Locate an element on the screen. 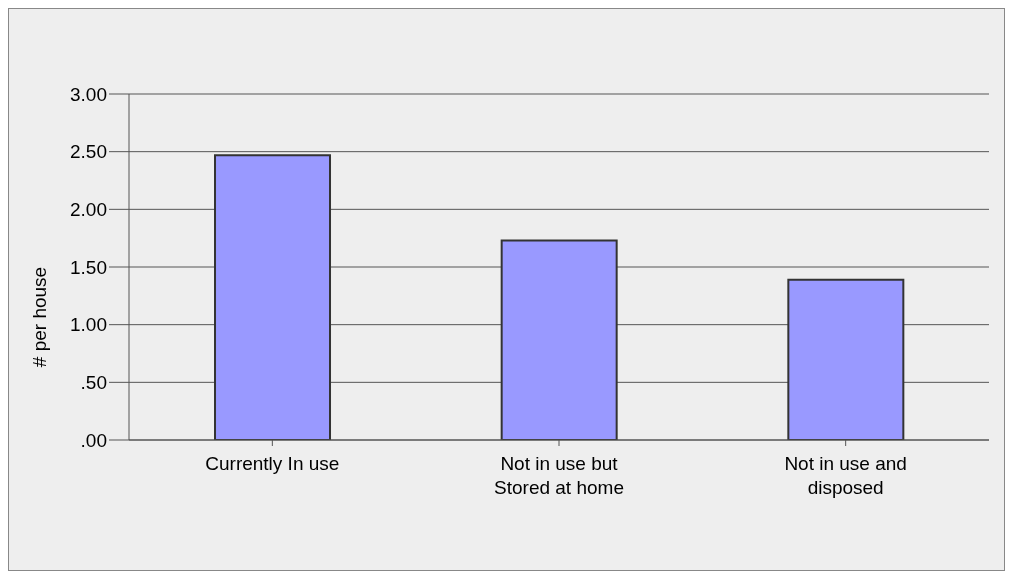 The height and width of the screenshot is (579, 1013). x-tick-label: Not in use and disposed is located at coordinates (845, 475).